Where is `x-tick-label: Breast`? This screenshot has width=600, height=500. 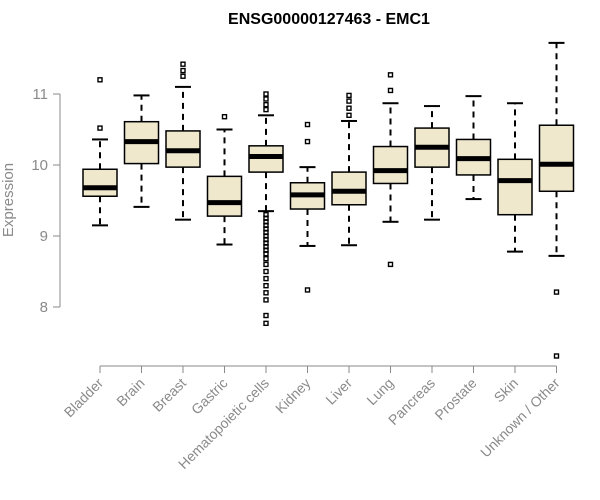 x-tick-label: Breast is located at coordinates (169, 395).